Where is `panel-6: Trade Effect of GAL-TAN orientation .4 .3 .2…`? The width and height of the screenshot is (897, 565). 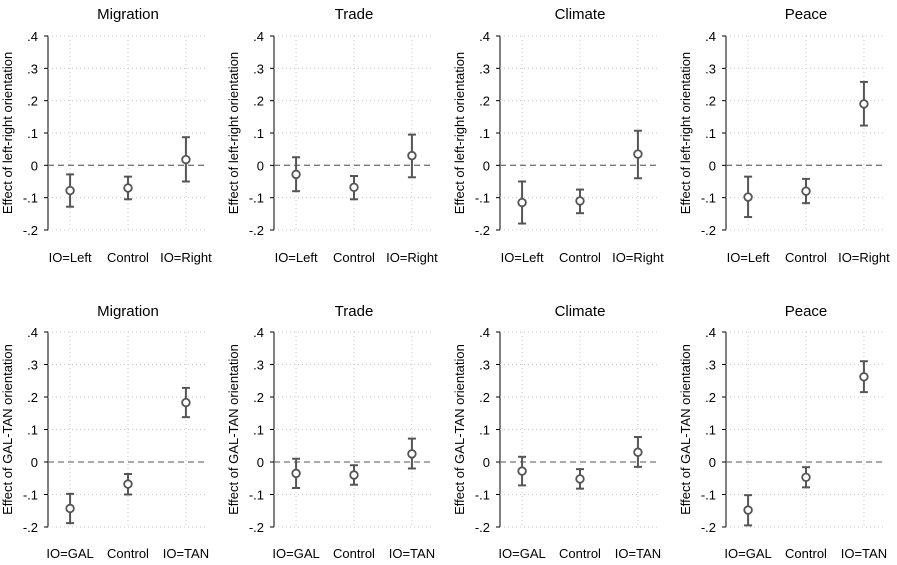 panel-6: Trade Effect of GAL-TAN orientation .4 .3 .2… is located at coordinates (330, 432).